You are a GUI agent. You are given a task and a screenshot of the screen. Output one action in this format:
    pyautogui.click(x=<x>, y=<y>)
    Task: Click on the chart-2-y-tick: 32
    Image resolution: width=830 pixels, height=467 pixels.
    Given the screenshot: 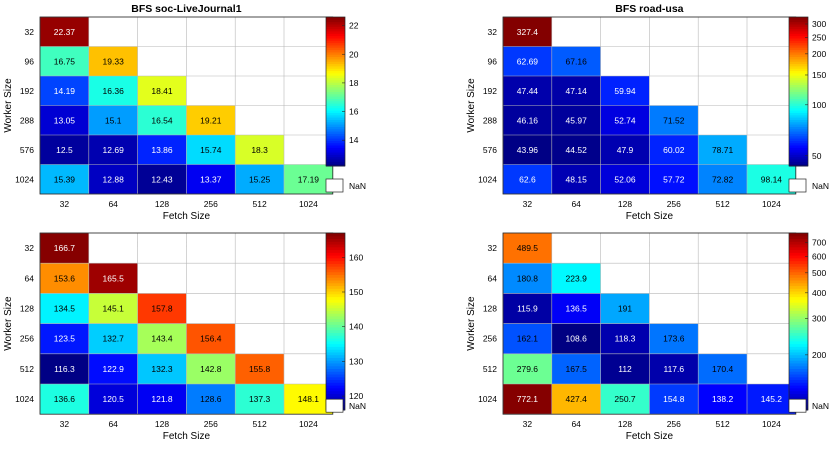 What is the action you would take?
    pyautogui.click(x=493, y=32)
    